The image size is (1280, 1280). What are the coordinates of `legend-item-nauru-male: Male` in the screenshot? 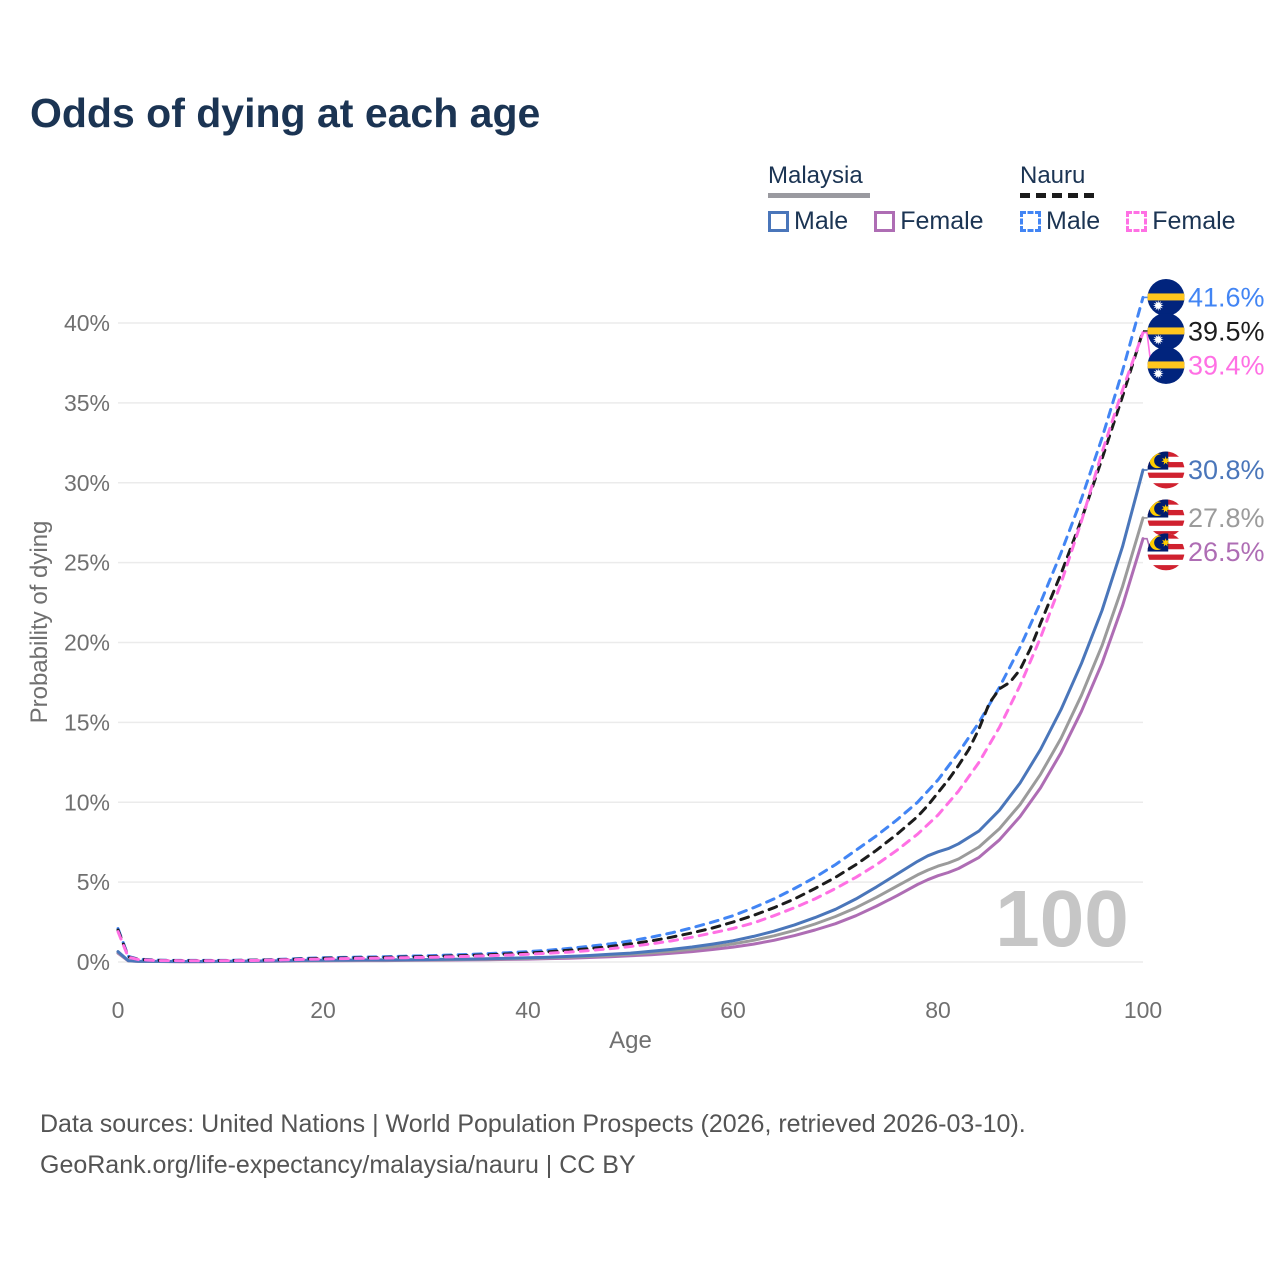 It's located at (1060, 221).